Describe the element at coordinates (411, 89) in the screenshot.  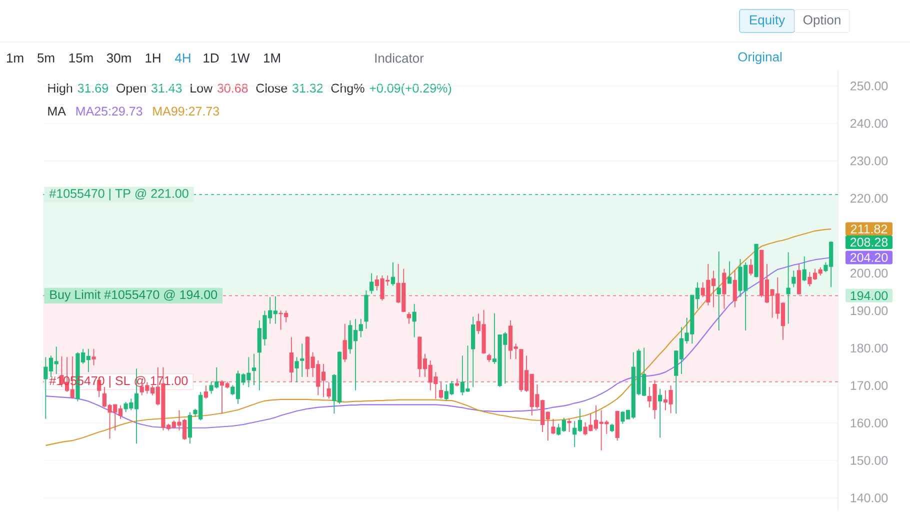
I see `annotation: +0.09(+0.29%)` at that location.